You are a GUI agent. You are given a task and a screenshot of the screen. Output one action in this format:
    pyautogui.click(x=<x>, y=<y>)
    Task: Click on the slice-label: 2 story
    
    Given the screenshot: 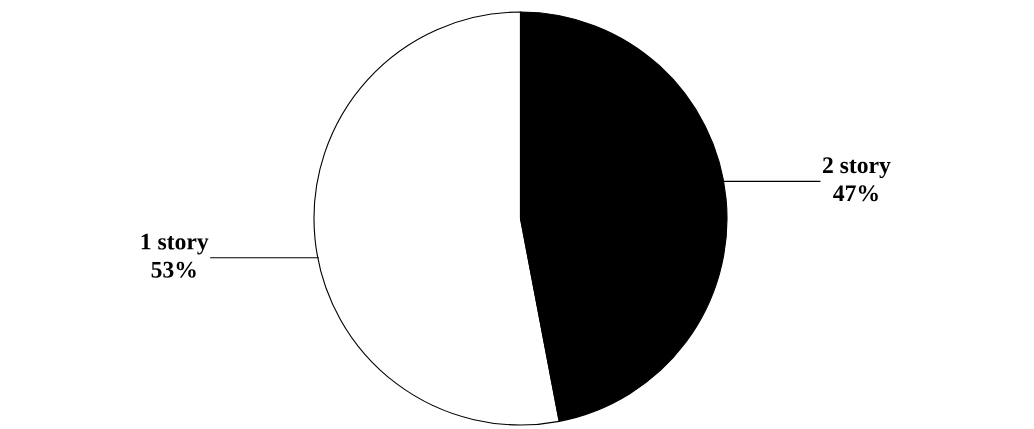 What is the action you would take?
    pyautogui.click(x=856, y=168)
    